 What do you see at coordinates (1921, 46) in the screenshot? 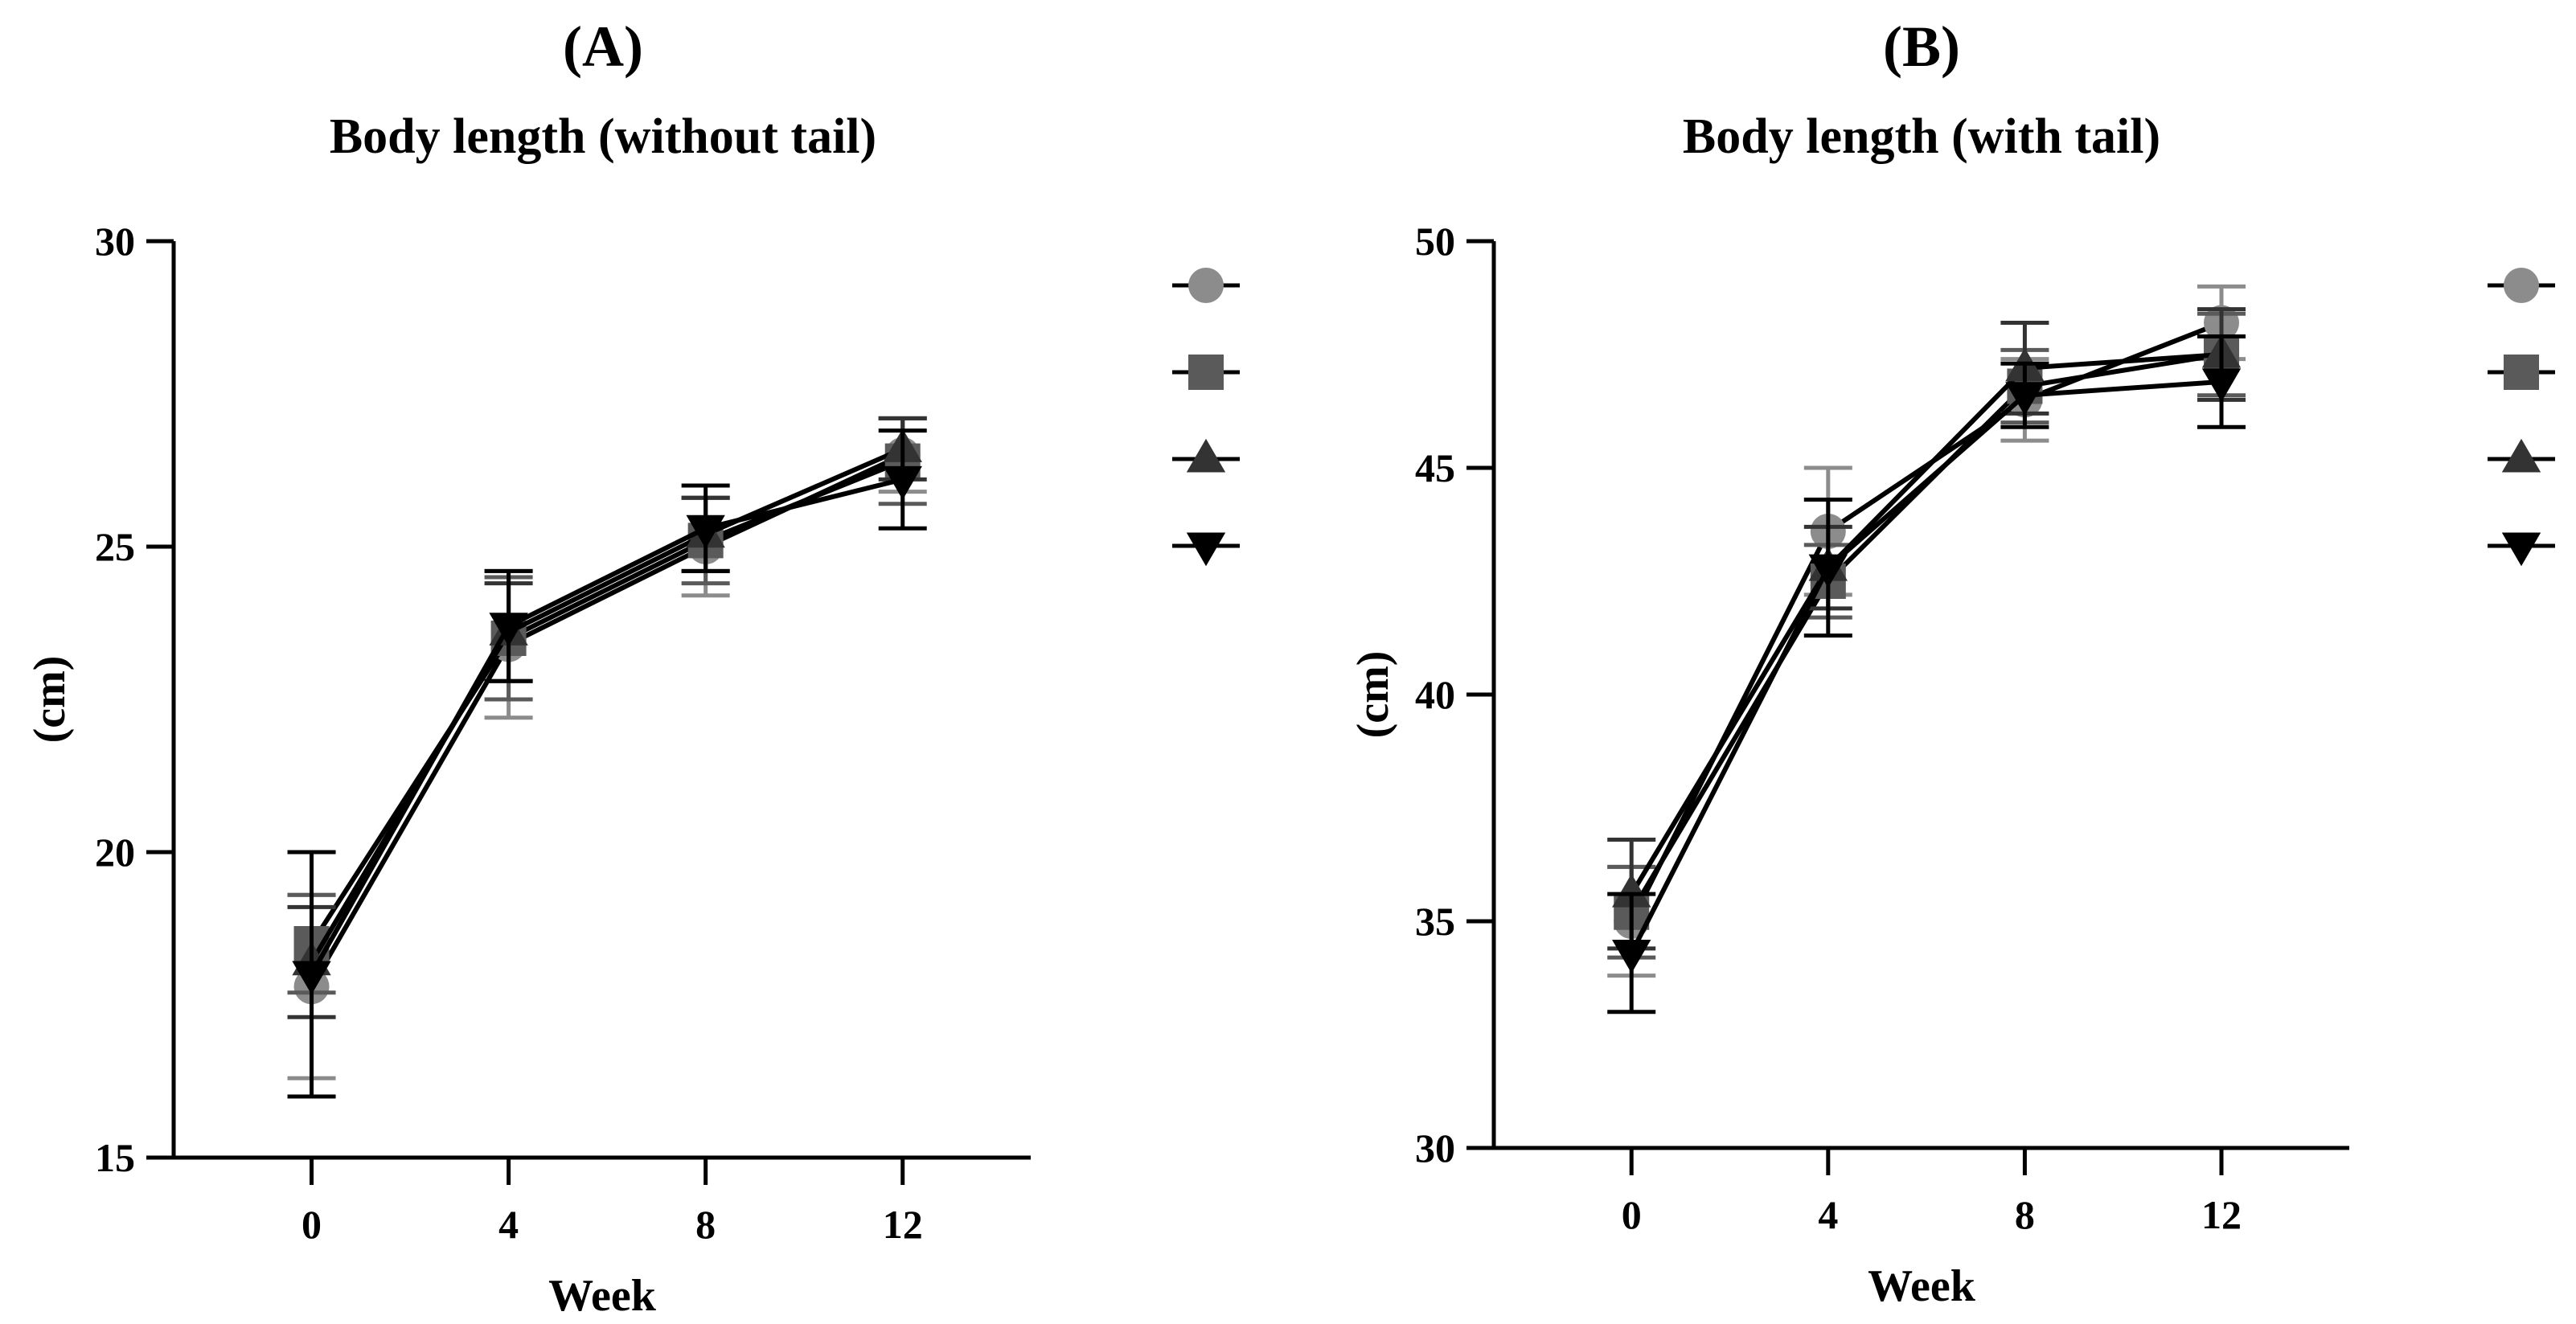
I see `panel-letter: (B)` at bounding box center [1921, 46].